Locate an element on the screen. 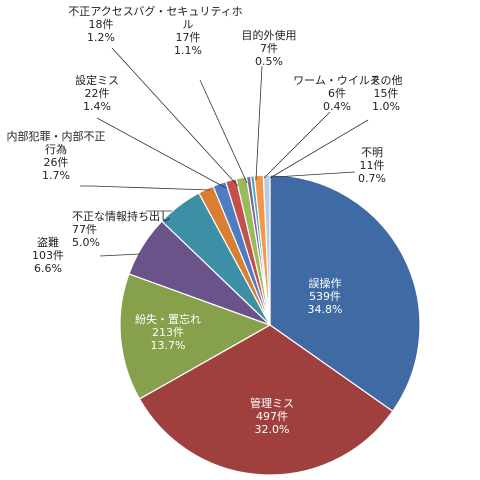  slice-label: 誤操作 539件 34.8% is located at coordinates (325, 296).